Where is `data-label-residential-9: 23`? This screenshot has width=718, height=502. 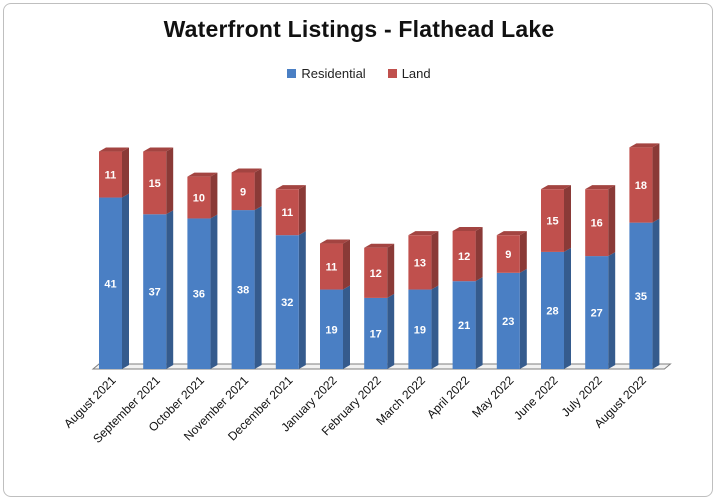 data-label-residential-9: 23 is located at coordinates (508, 322).